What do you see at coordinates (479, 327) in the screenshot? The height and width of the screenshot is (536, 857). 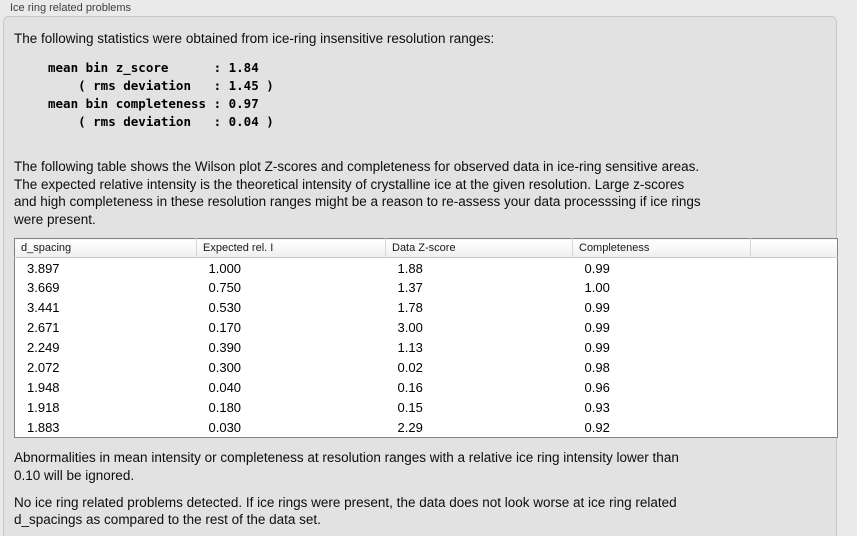 I see `cell-data-z-score: 3.00` at bounding box center [479, 327].